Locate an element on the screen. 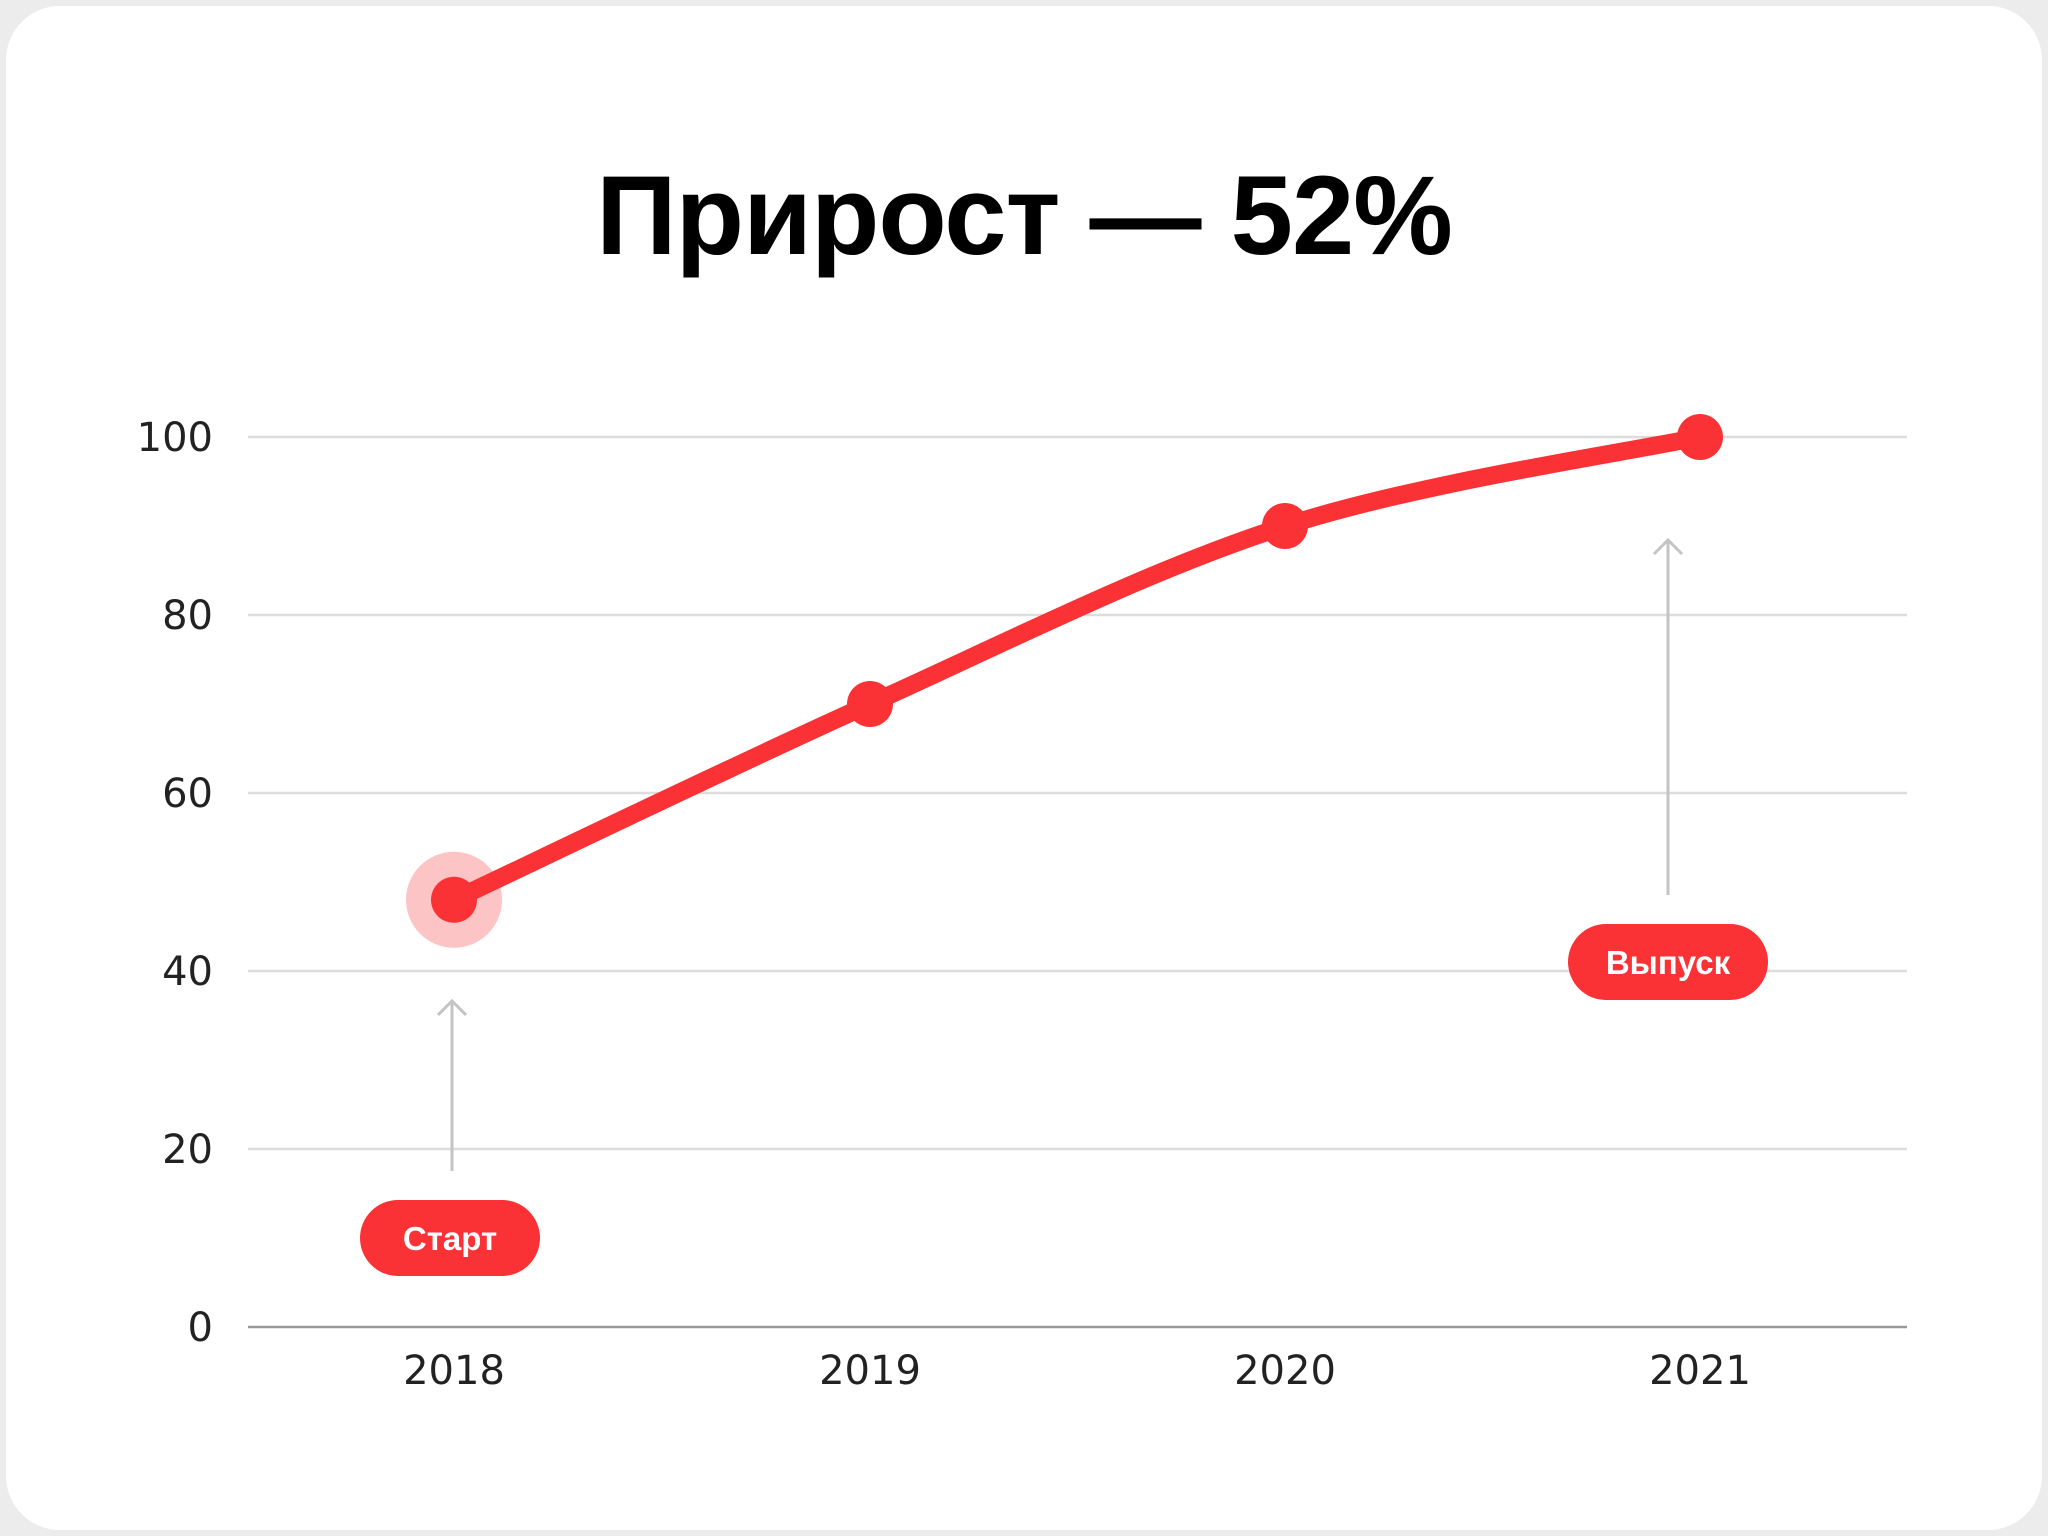 This screenshot has width=2048, height=1536. x-tick-label: 2021 is located at coordinates (1700, 1371).